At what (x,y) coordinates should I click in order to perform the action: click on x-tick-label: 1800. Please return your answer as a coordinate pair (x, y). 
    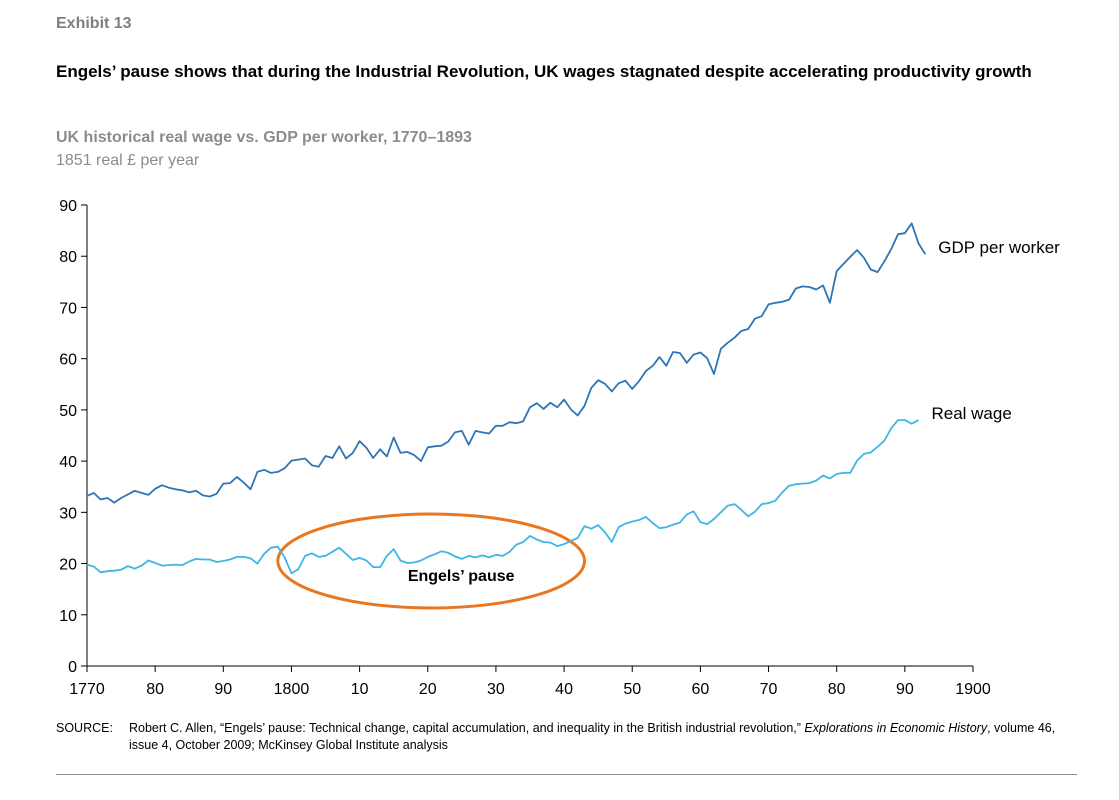
    Looking at the image, I should click on (292, 689).